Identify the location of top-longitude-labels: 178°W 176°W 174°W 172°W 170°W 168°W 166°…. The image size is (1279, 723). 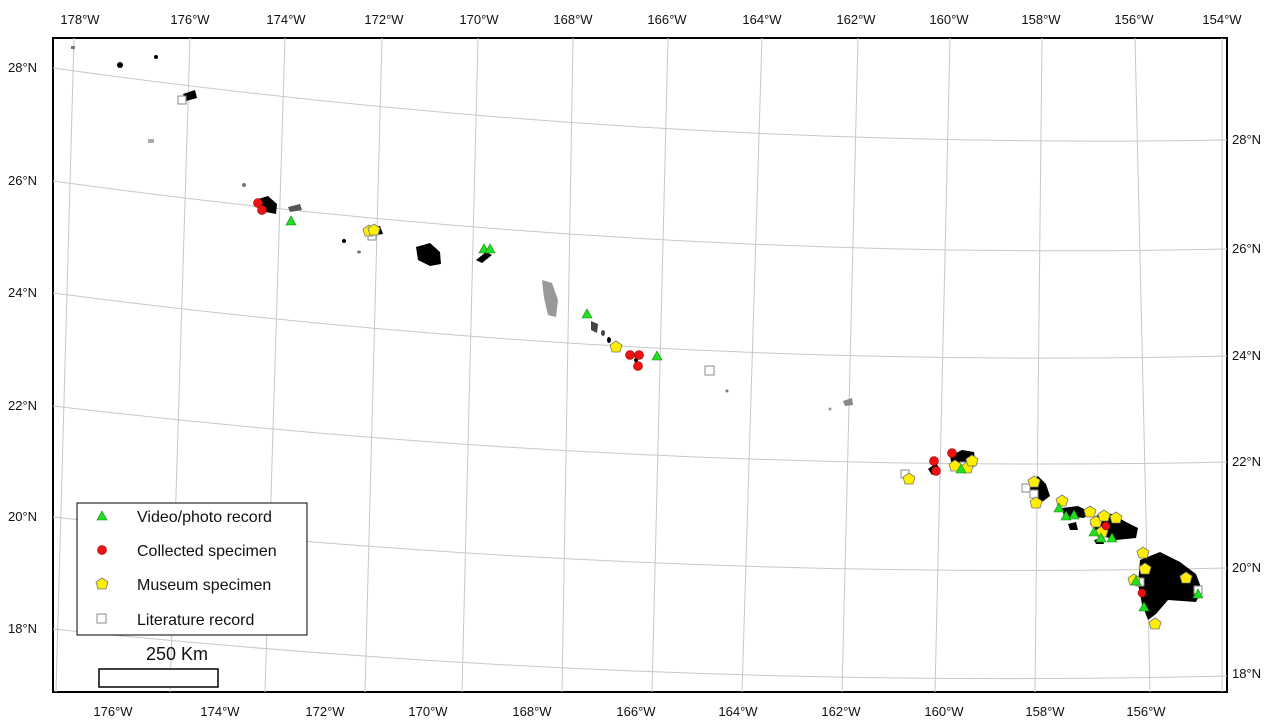
(651, 19).